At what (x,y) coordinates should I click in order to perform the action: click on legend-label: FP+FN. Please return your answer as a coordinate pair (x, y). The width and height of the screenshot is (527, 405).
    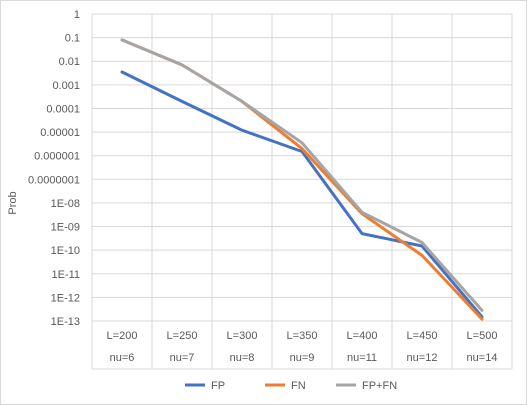
    Looking at the image, I should click on (379, 386).